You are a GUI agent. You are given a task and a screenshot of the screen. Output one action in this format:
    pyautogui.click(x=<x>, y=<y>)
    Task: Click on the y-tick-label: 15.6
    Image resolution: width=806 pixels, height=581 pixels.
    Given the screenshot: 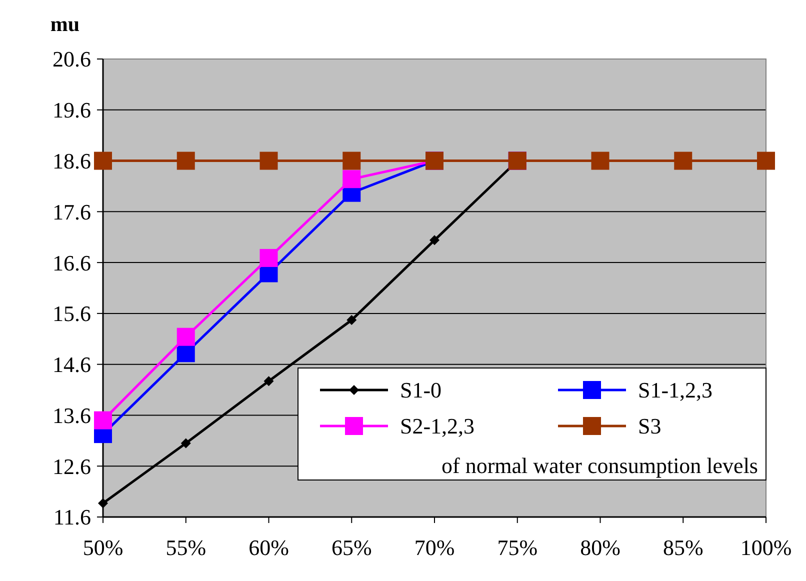 What is the action you would take?
    pyautogui.click(x=71, y=313)
    